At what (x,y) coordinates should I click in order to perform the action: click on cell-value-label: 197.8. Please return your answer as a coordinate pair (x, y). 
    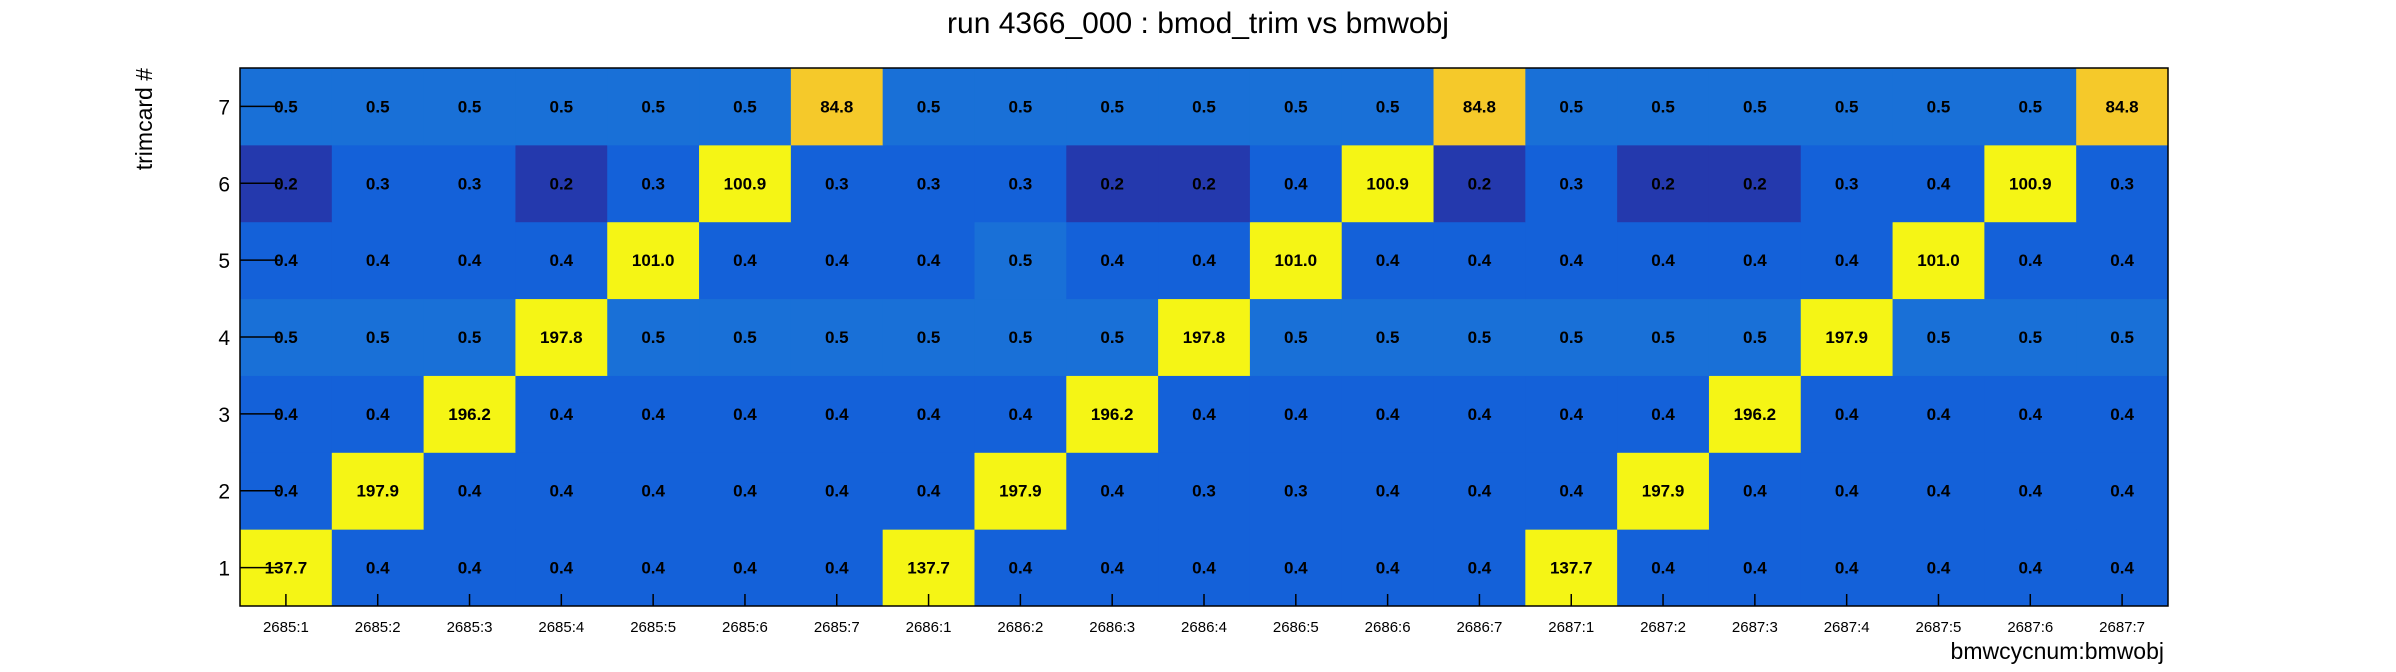
    Looking at the image, I should click on (561, 337).